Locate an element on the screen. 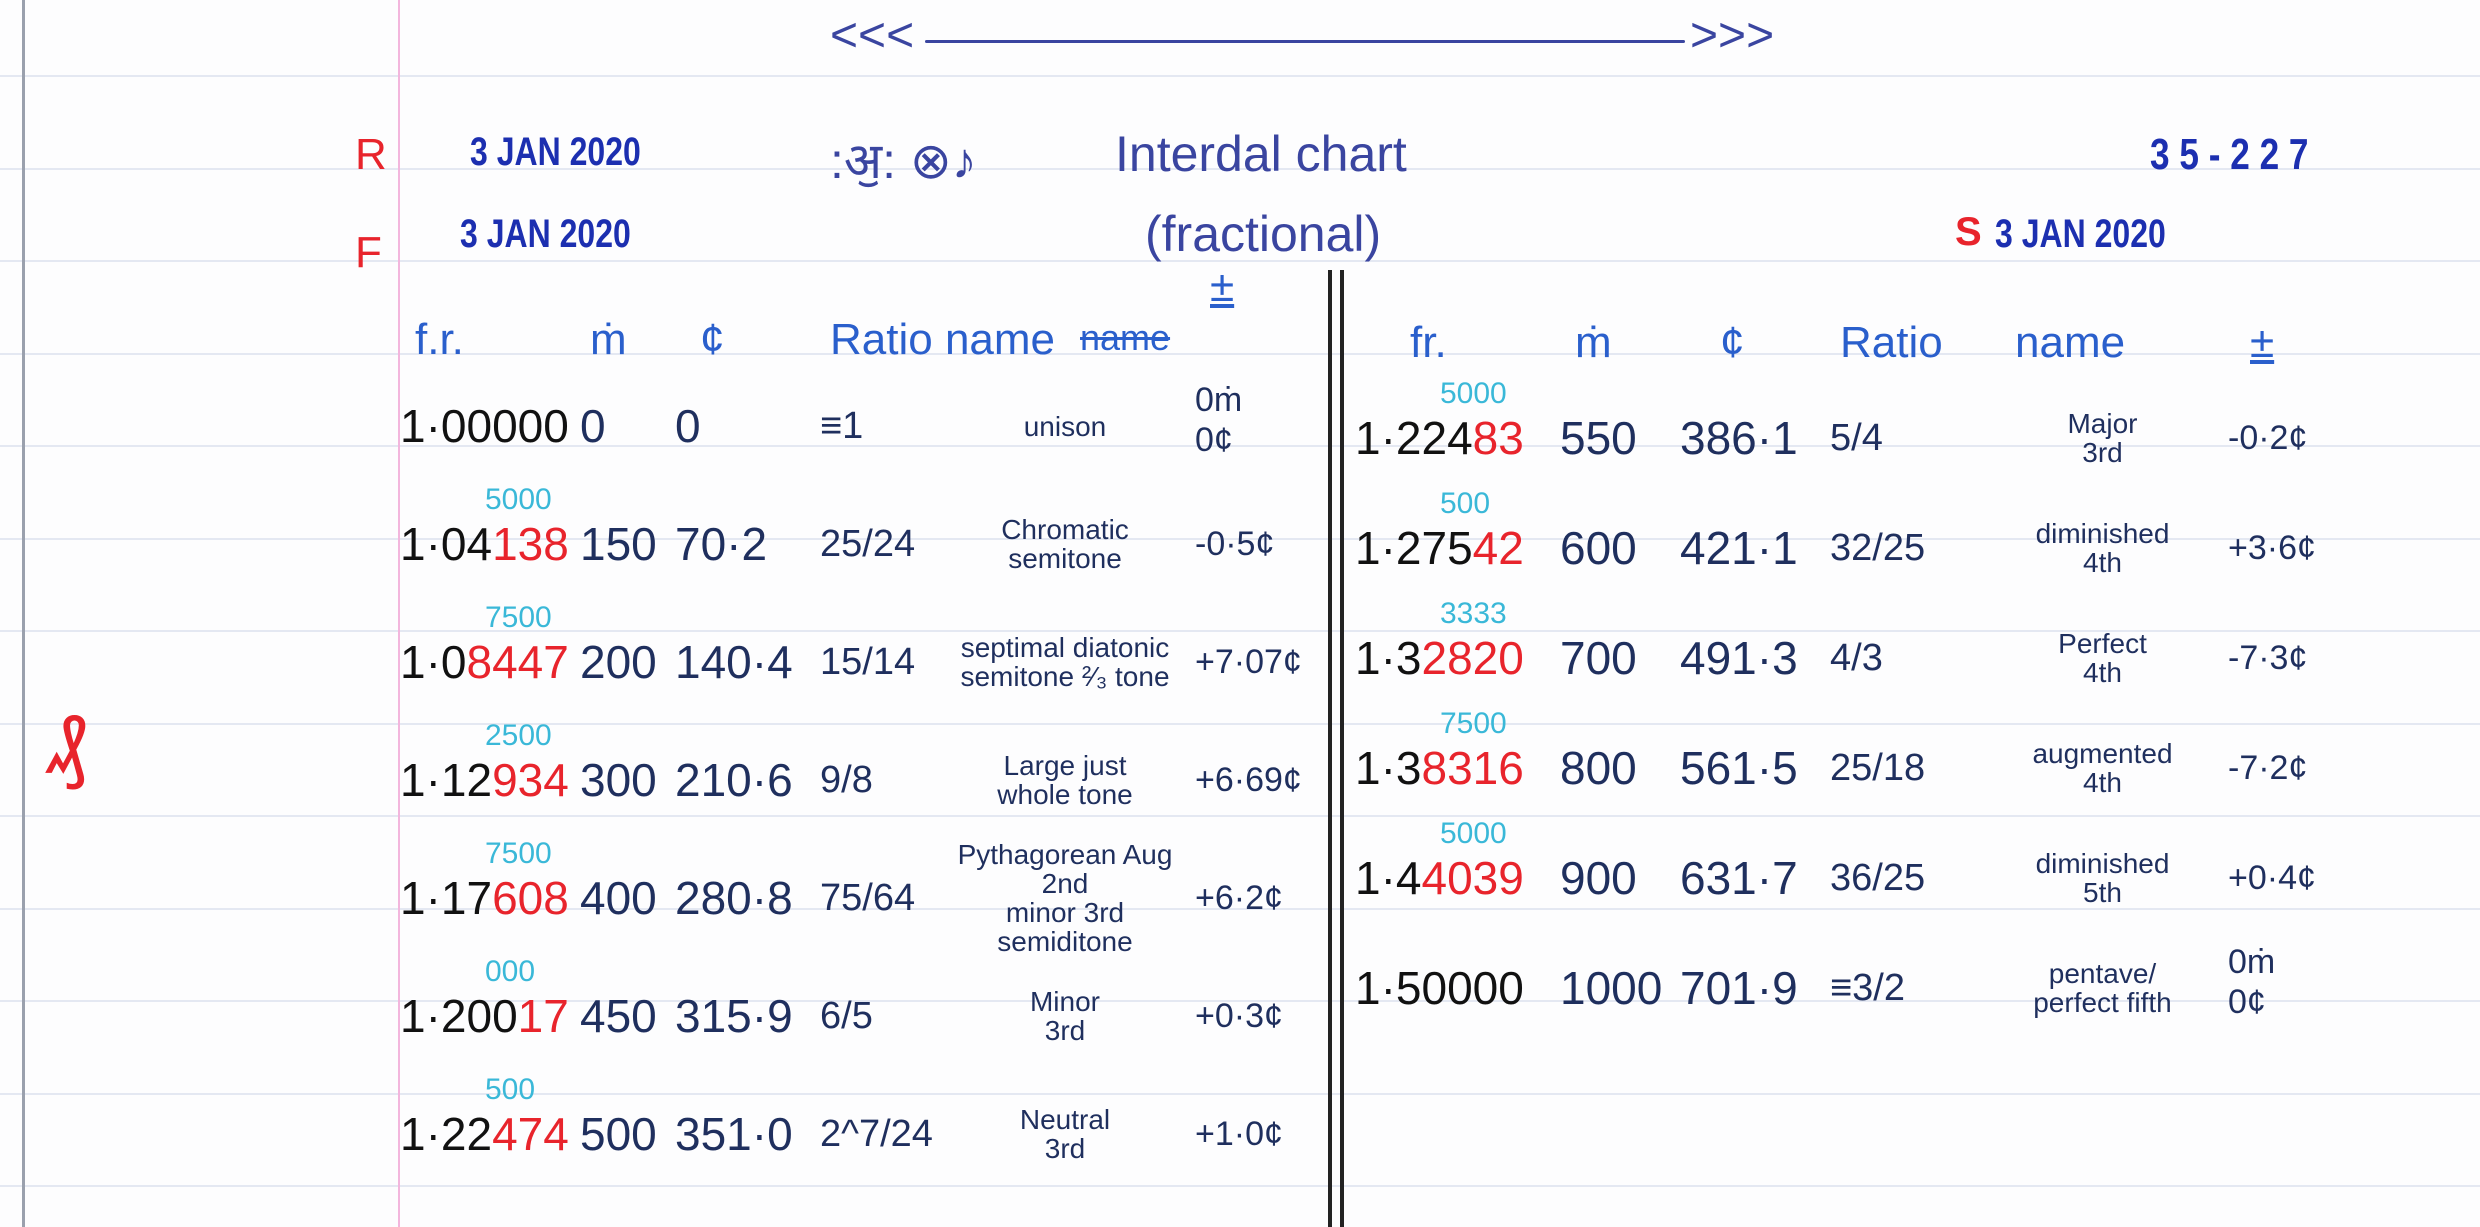 The width and height of the screenshot is (2480, 1227). table-cell-name: Minor 3rd is located at coordinates (1064, 1016).